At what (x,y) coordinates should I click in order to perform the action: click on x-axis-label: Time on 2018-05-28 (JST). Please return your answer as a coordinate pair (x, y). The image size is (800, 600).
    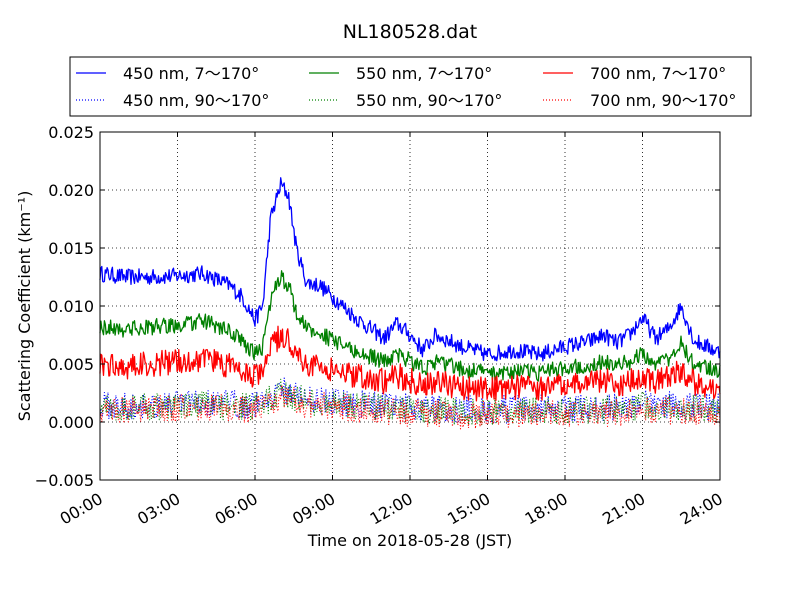
    Looking at the image, I should click on (409, 540).